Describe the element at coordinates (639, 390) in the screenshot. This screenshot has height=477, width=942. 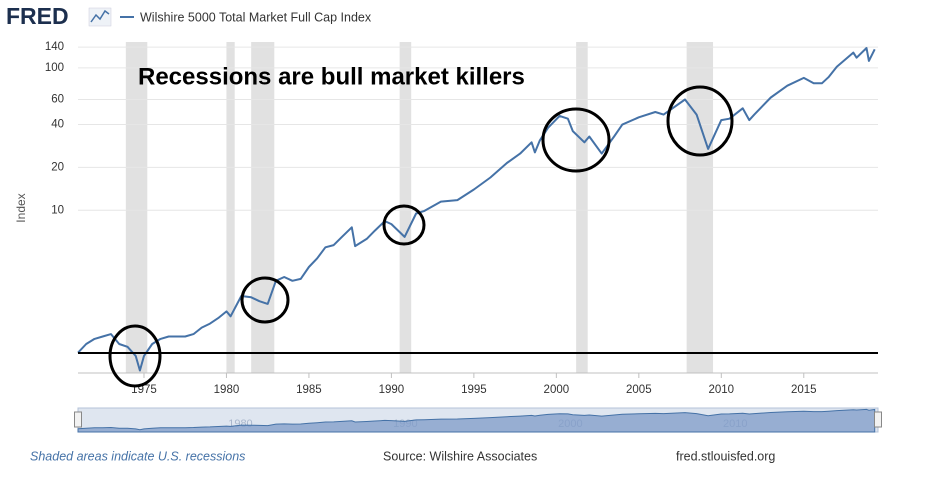
I see `x-tick-label: 2005` at that location.